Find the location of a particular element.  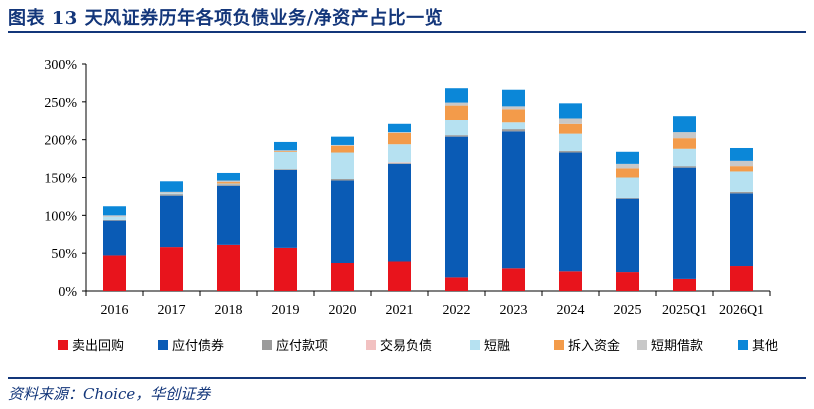

source-rule is located at coordinates (407, 378).